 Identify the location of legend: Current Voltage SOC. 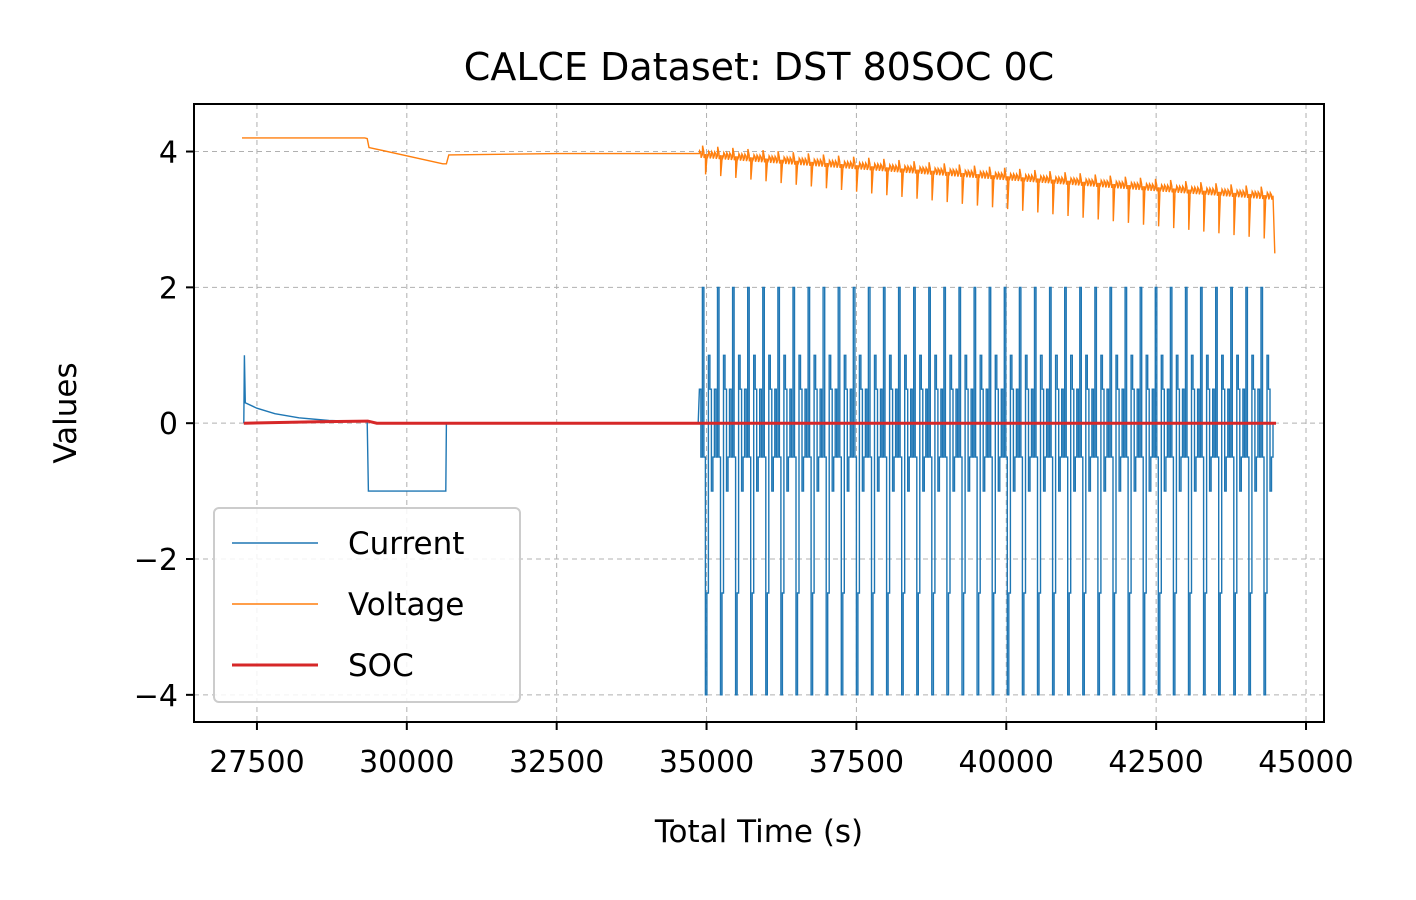
(367, 605).